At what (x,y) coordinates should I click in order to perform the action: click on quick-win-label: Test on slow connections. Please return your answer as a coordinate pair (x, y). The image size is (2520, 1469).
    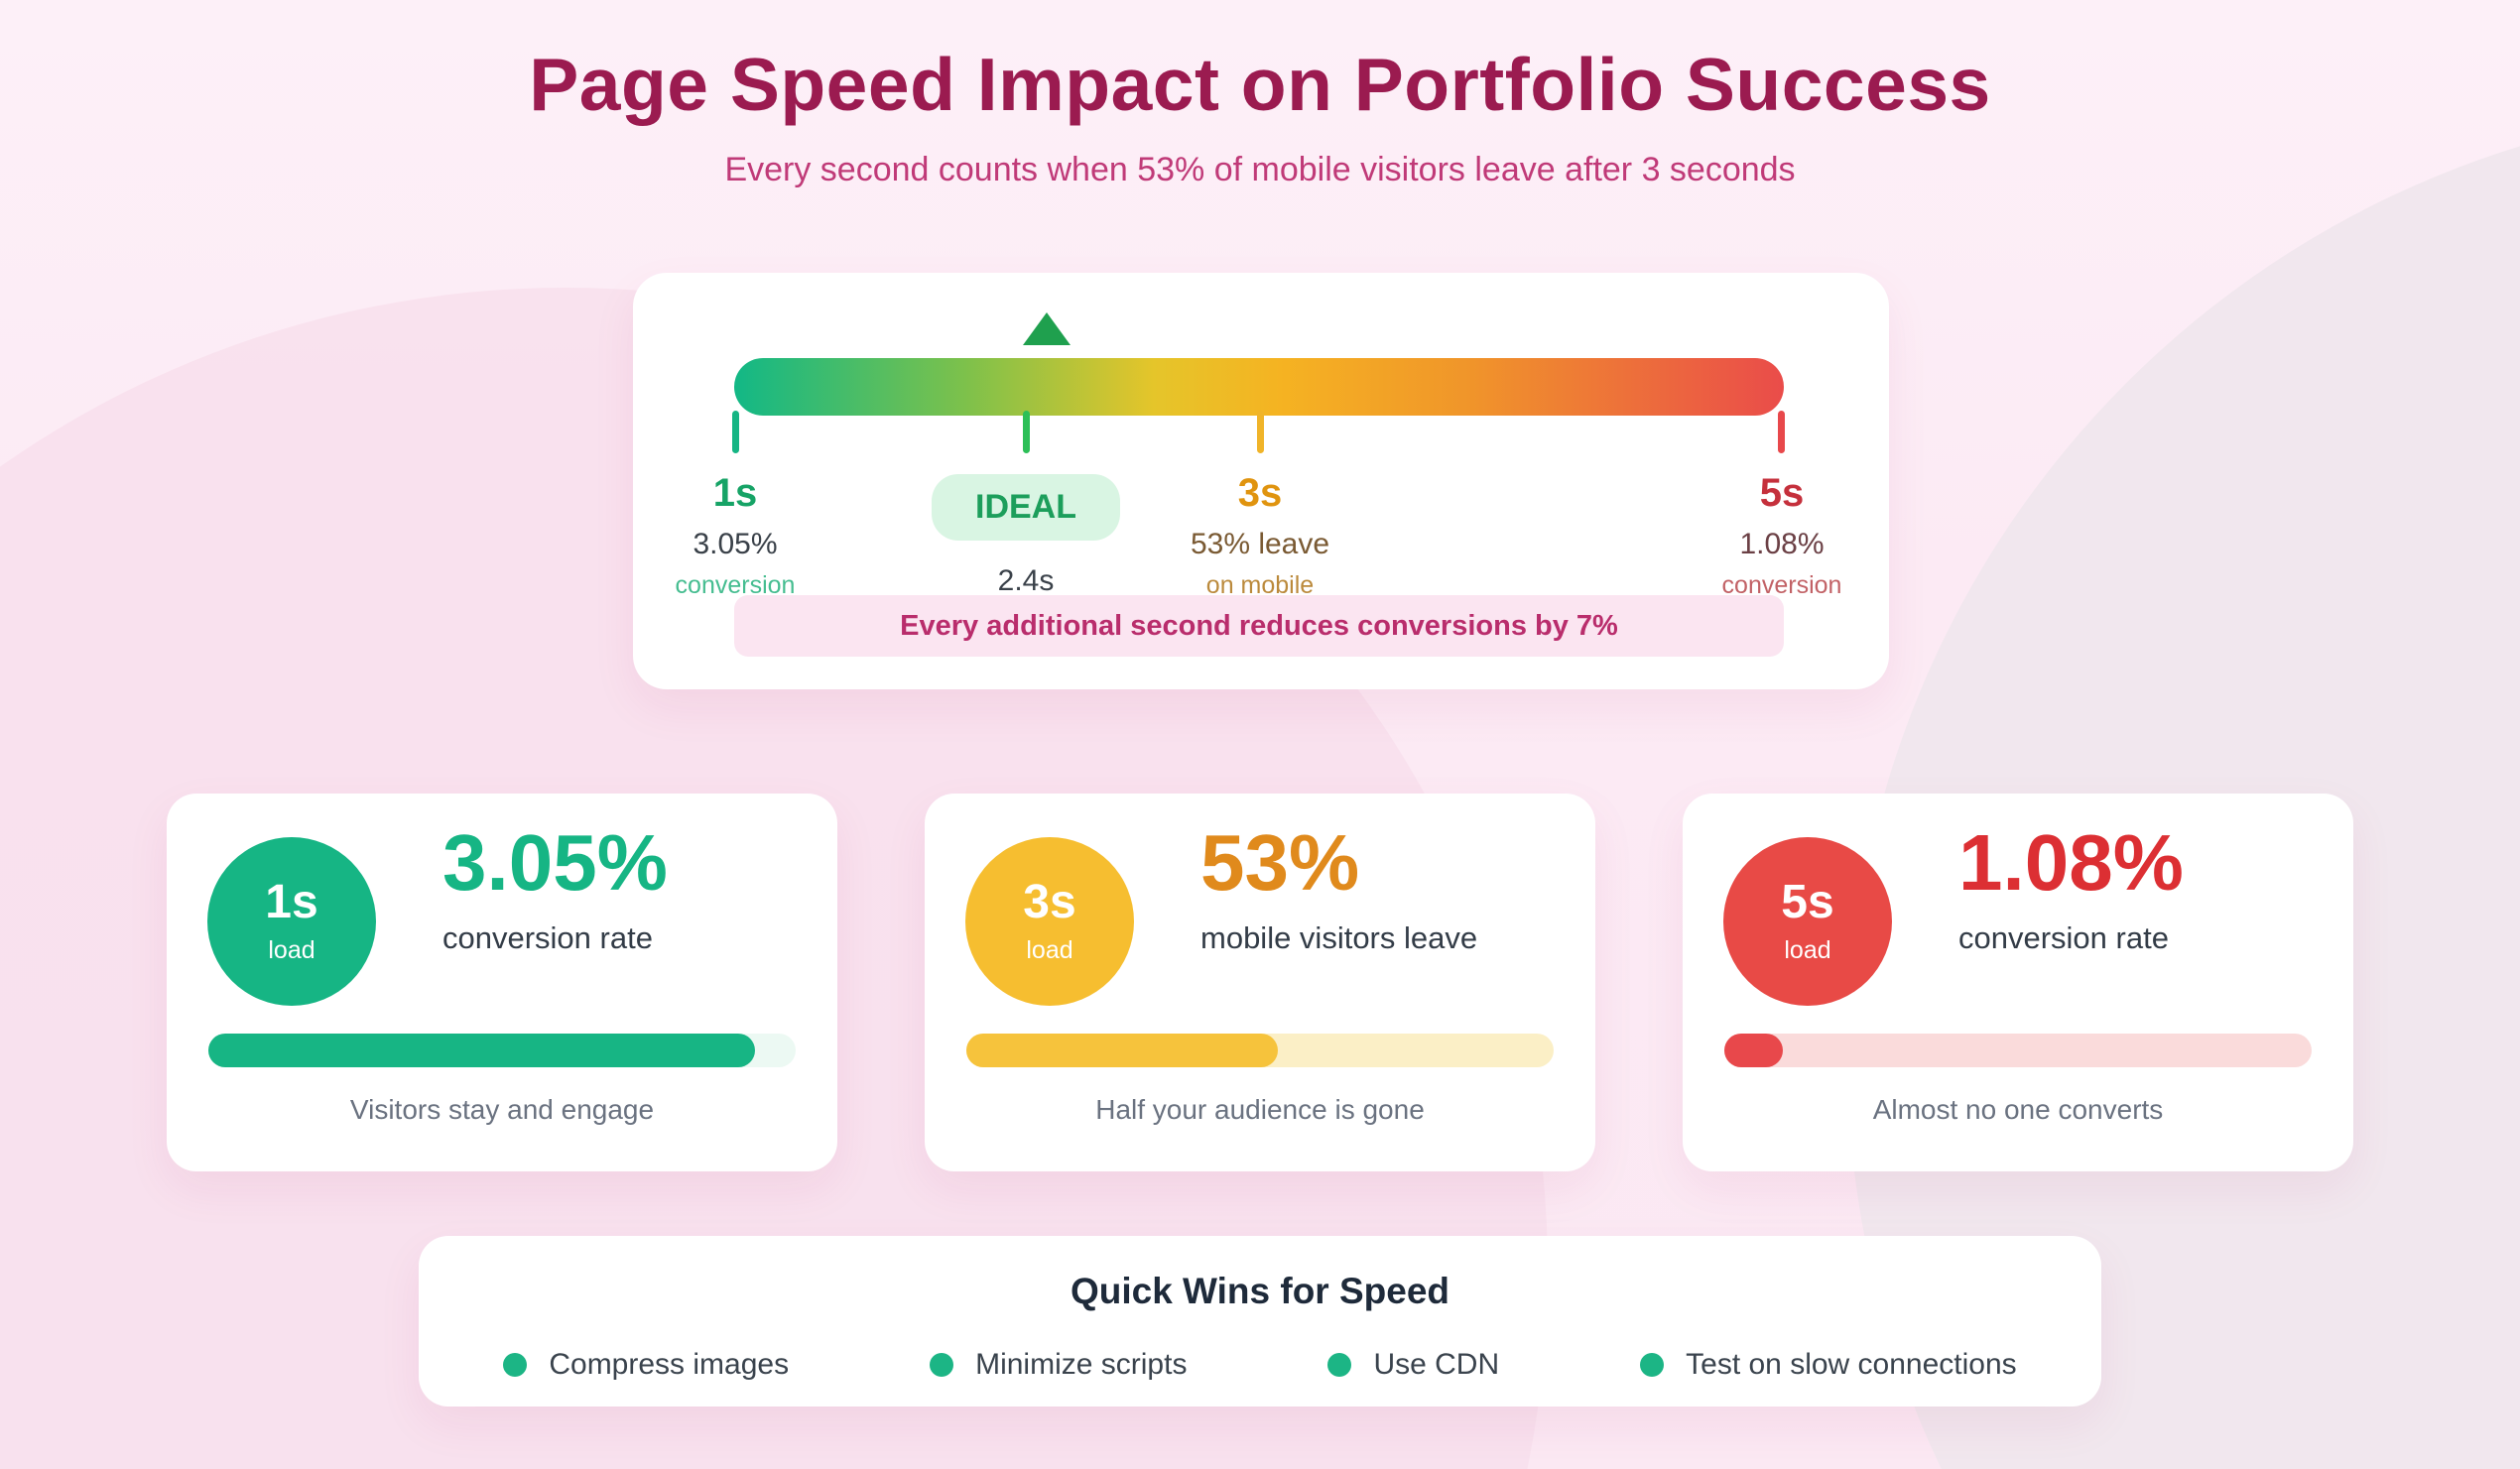
    Looking at the image, I should click on (1851, 1364).